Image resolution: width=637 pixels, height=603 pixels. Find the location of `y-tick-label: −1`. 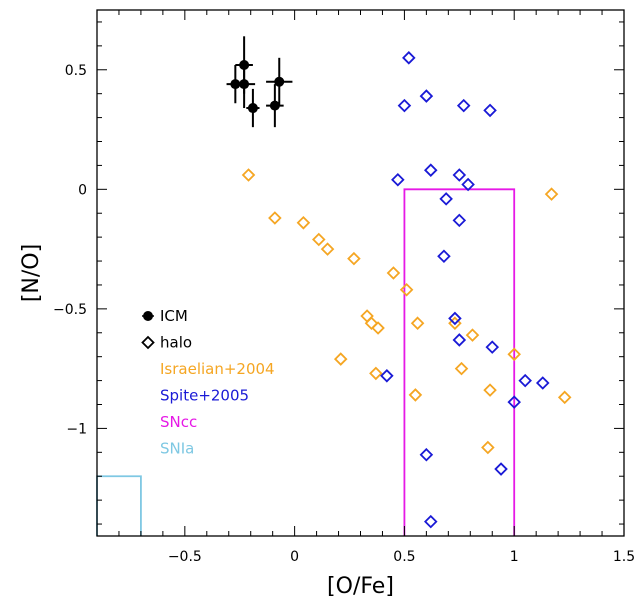

y-tick-label: −1 is located at coordinates (76, 429).